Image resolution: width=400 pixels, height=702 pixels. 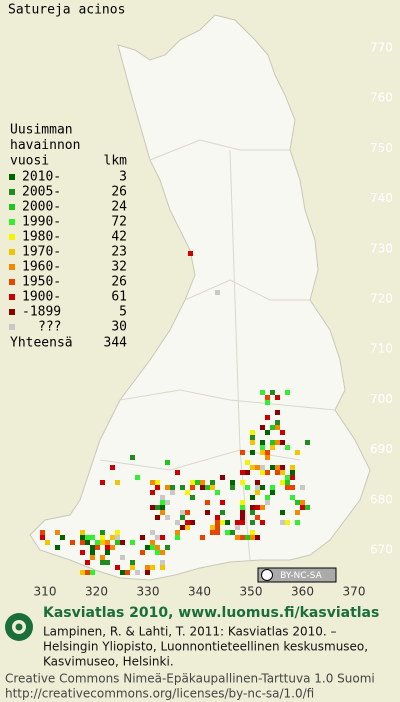 I want to click on y-grid-label: 700, so click(x=381, y=399).